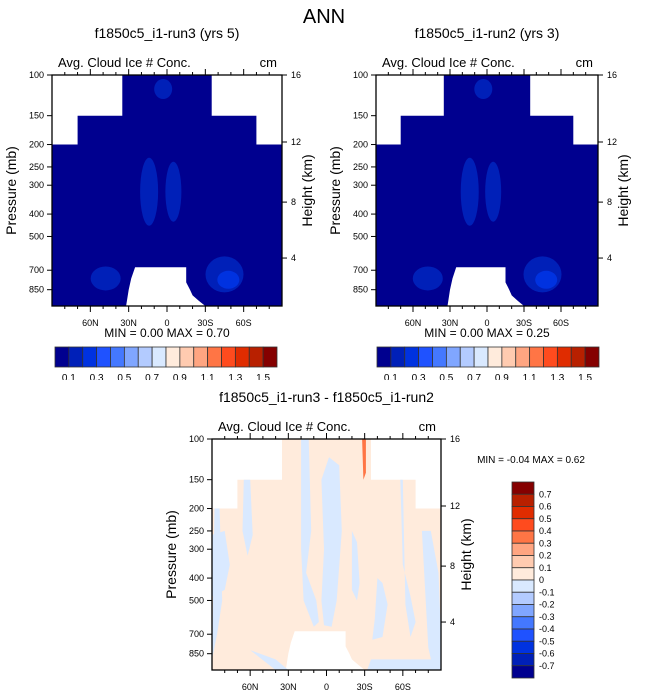  I want to click on panel-title: f1850c5_i1-run3 - f1850c5_i1-run2, so click(326, 397).